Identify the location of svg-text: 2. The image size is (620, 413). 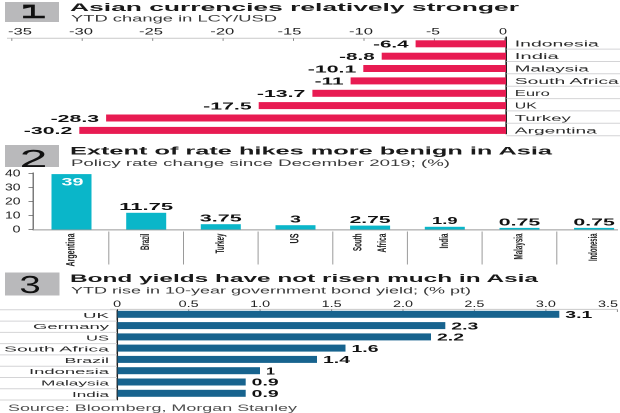
(34, 160).